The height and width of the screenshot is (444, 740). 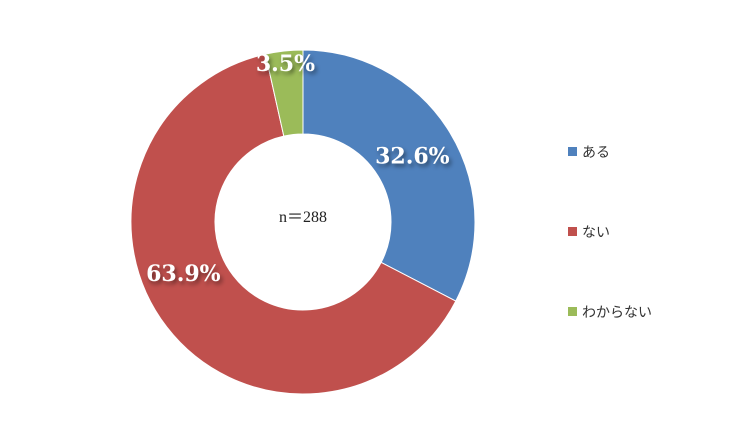 What do you see at coordinates (596, 153) in the screenshot?
I see `legend-label-1: ある` at bounding box center [596, 153].